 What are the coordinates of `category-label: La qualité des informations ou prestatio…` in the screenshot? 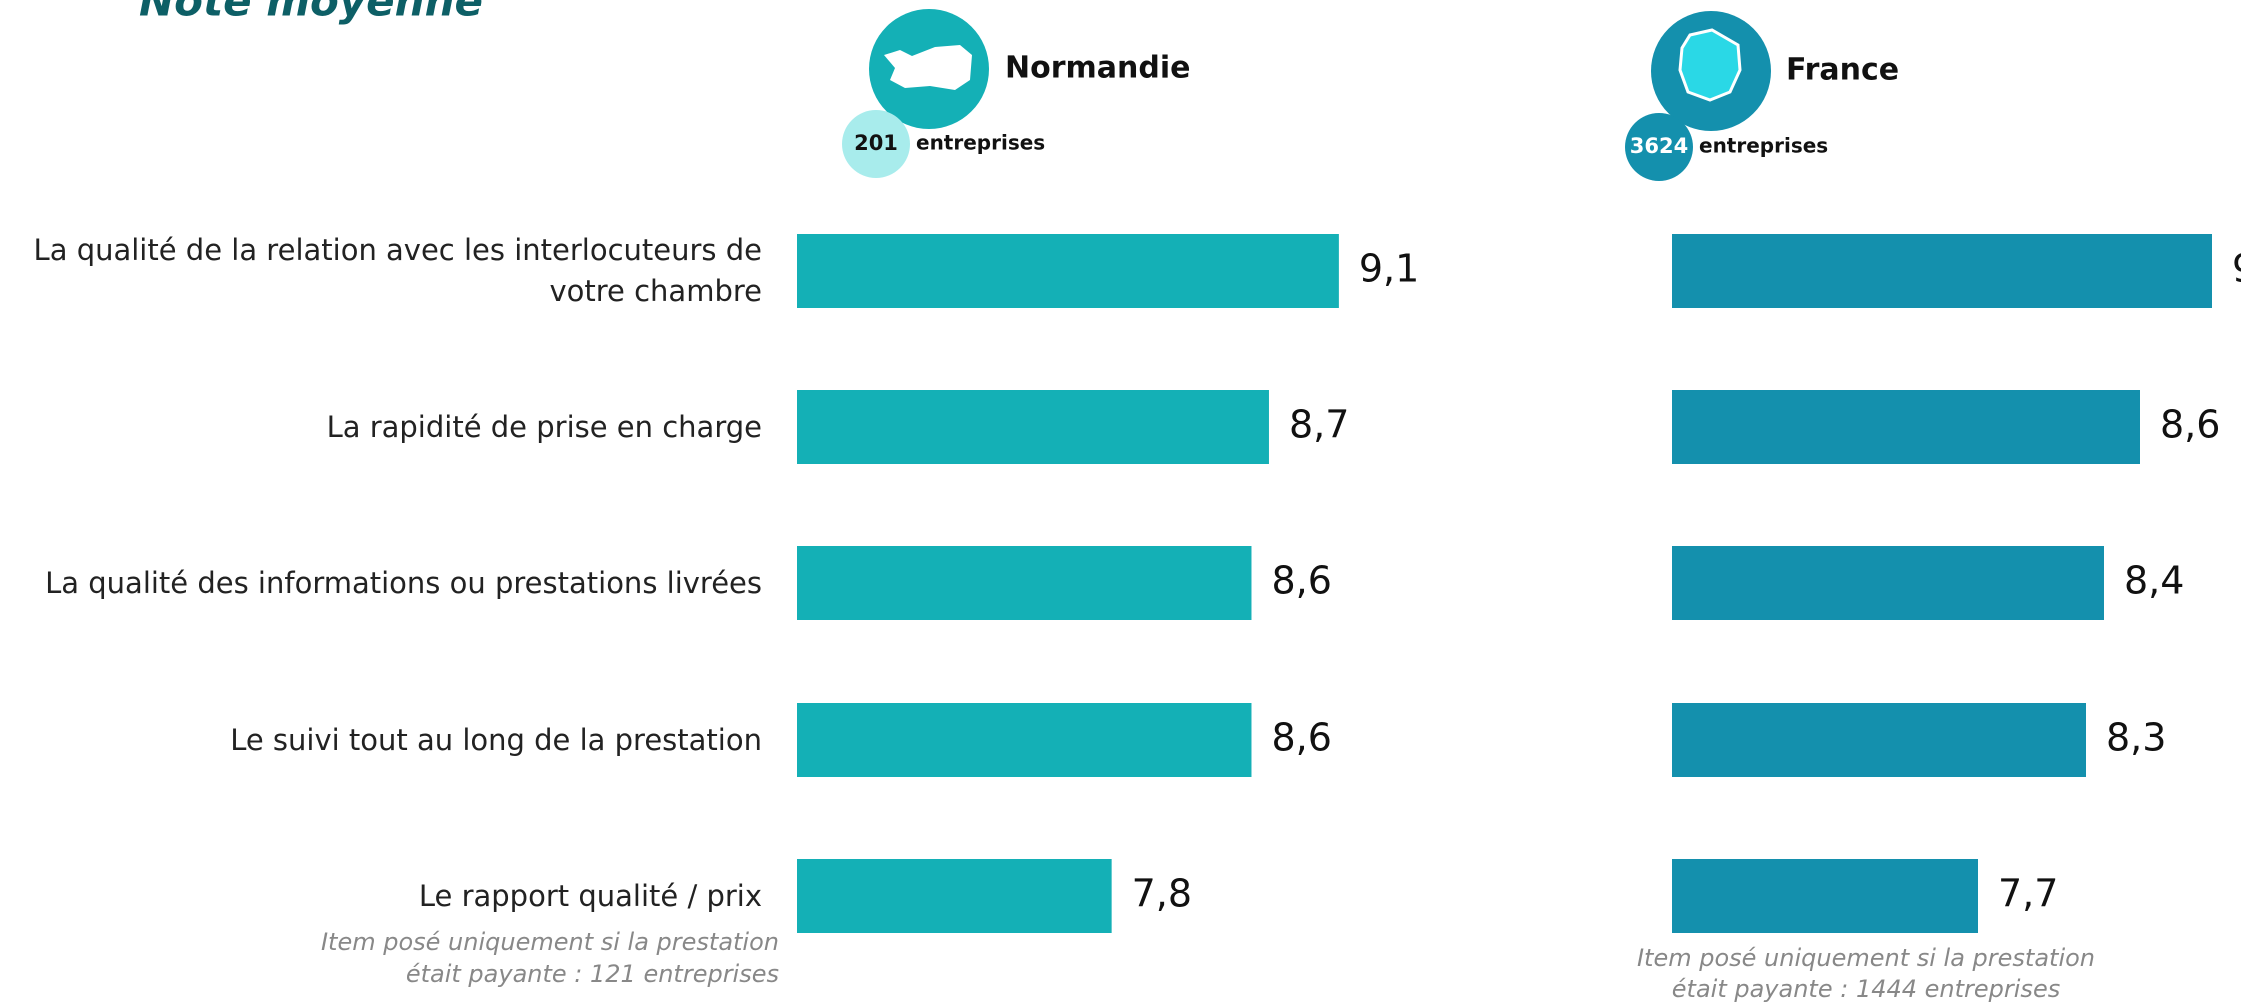 It's located at (403, 582).